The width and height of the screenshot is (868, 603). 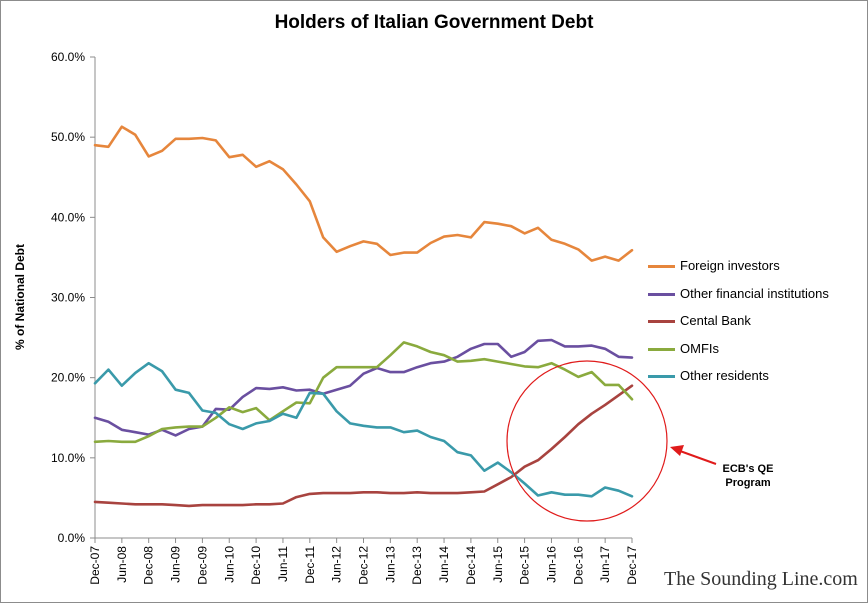 What do you see at coordinates (444, 564) in the screenshot?
I see `x-tick-label: Jun-14` at bounding box center [444, 564].